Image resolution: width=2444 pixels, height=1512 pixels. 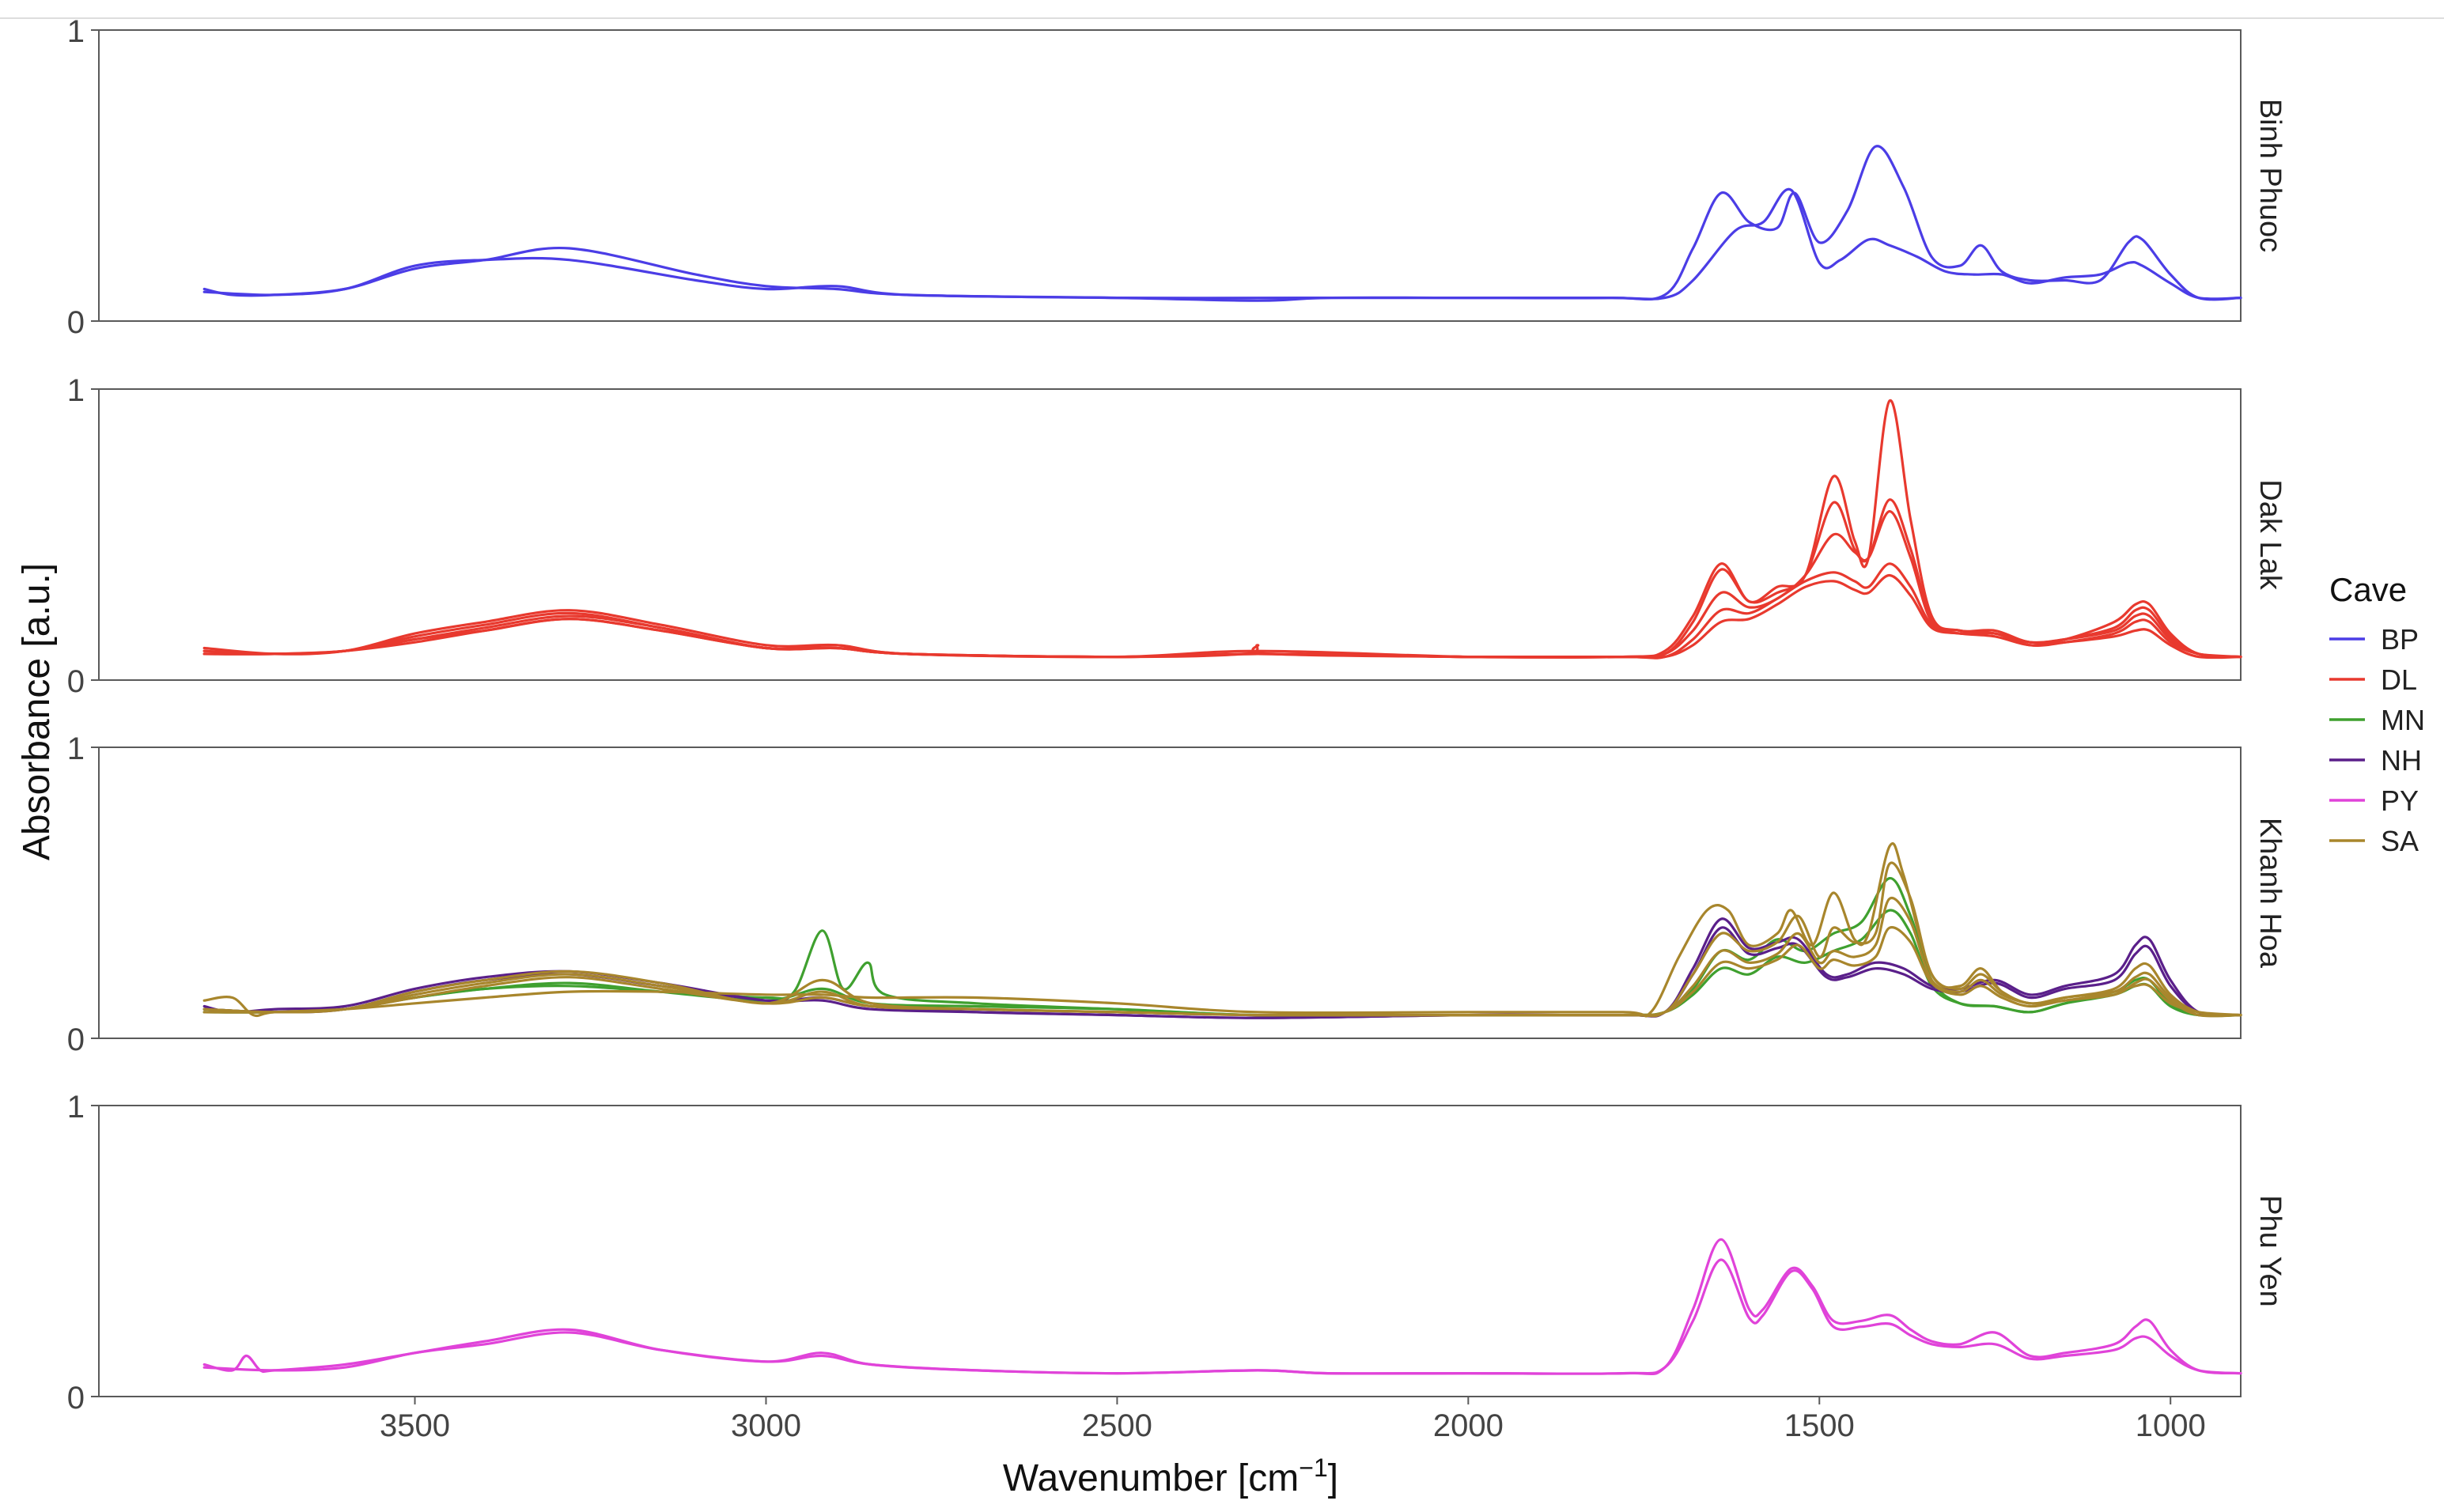 I want to click on legend-label: MN, so click(x=2403, y=720).